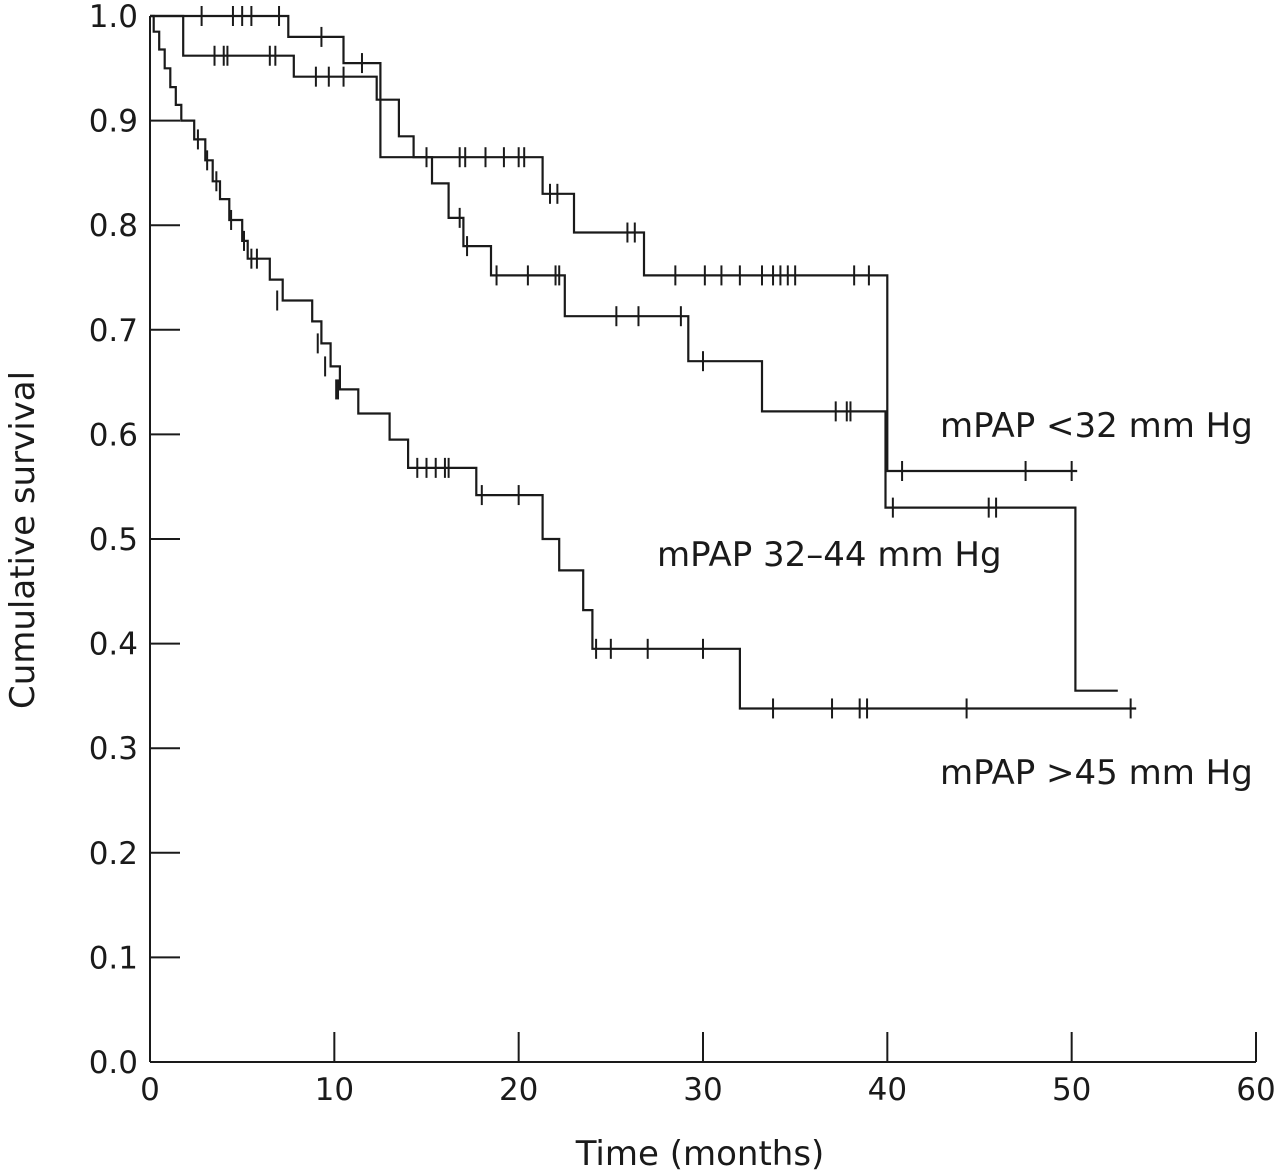 Image resolution: width=1280 pixels, height=1176 pixels. I want to click on y-tick-label: 0.0, so click(113, 1063).